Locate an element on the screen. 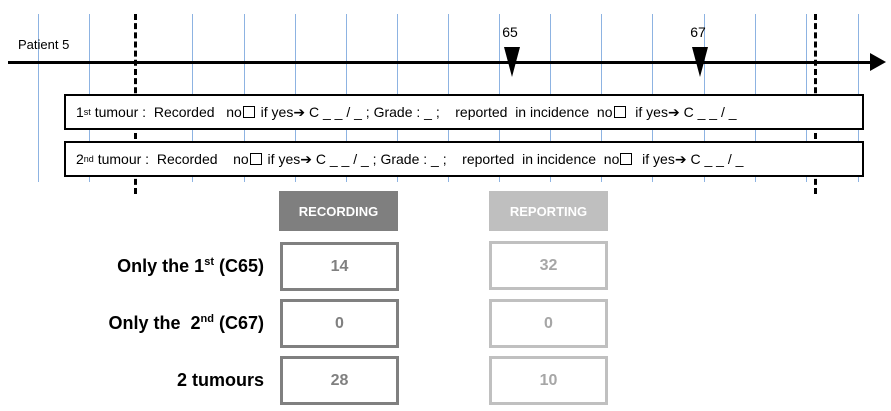 This screenshot has height=411, width=891. marker-label-67: 67 is located at coordinates (698, 32).